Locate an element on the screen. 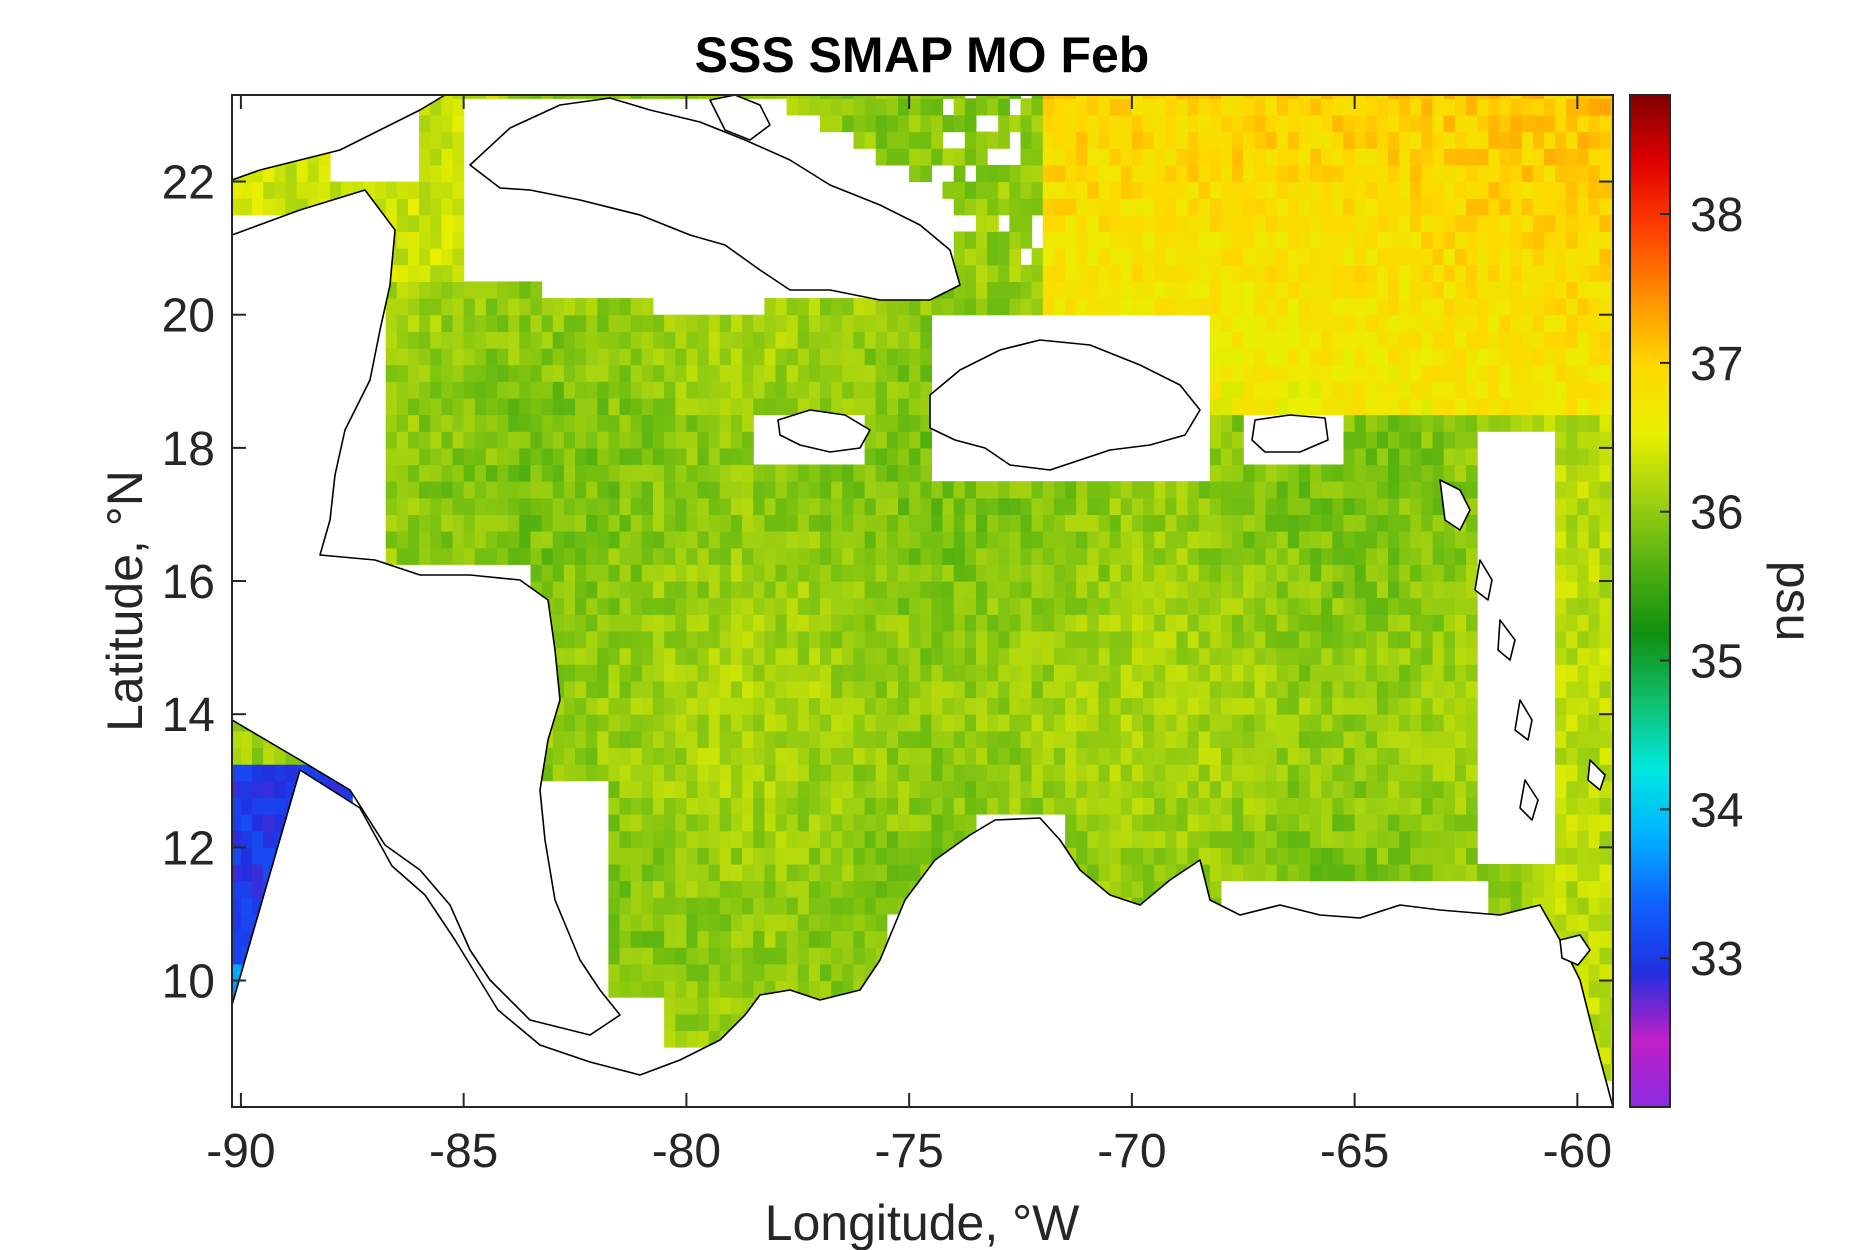  colorbar-tick-label: 36 is located at coordinates (1716, 513).